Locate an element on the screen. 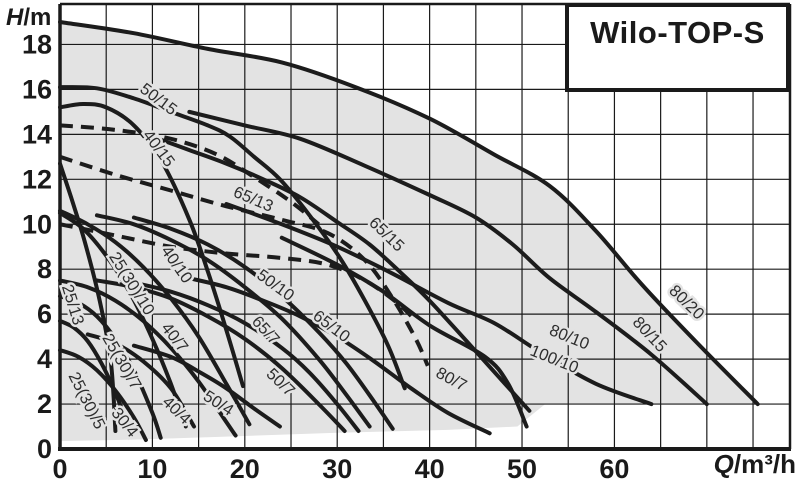  x-axis-unit: /m³/h is located at coordinates (764, 464).